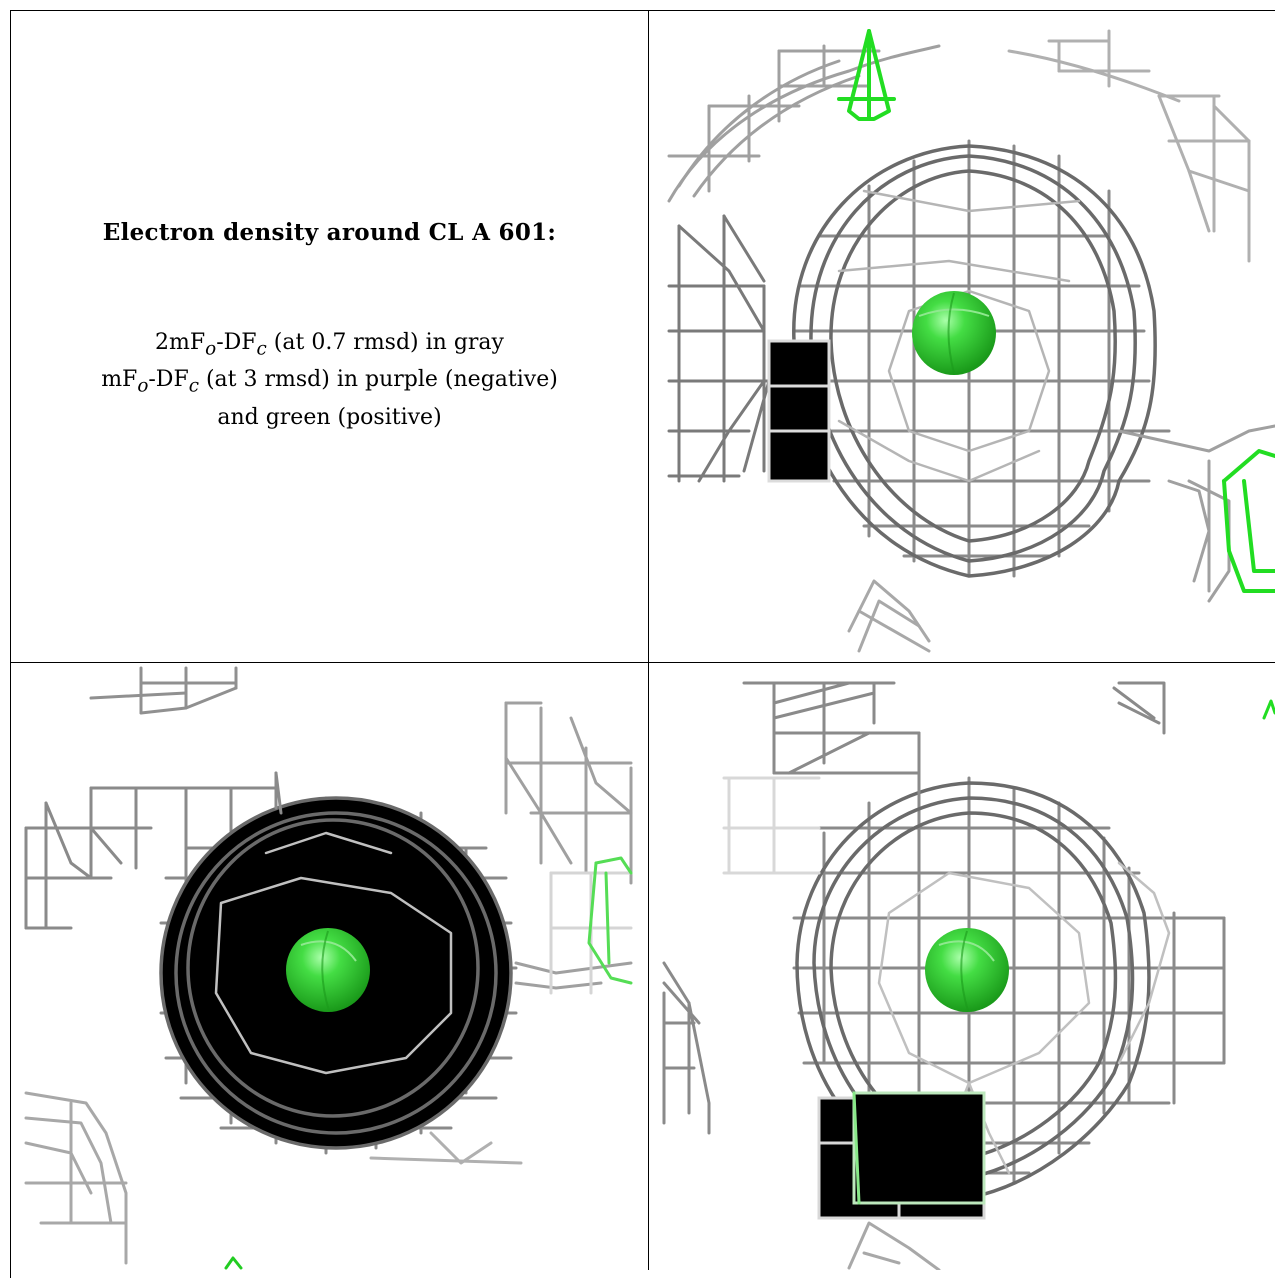 The width and height of the screenshot is (1275, 1278). What do you see at coordinates (329, 232) in the screenshot?
I see `caption-title: Electron density around CL A 601:` at bounding box center [329, 232].